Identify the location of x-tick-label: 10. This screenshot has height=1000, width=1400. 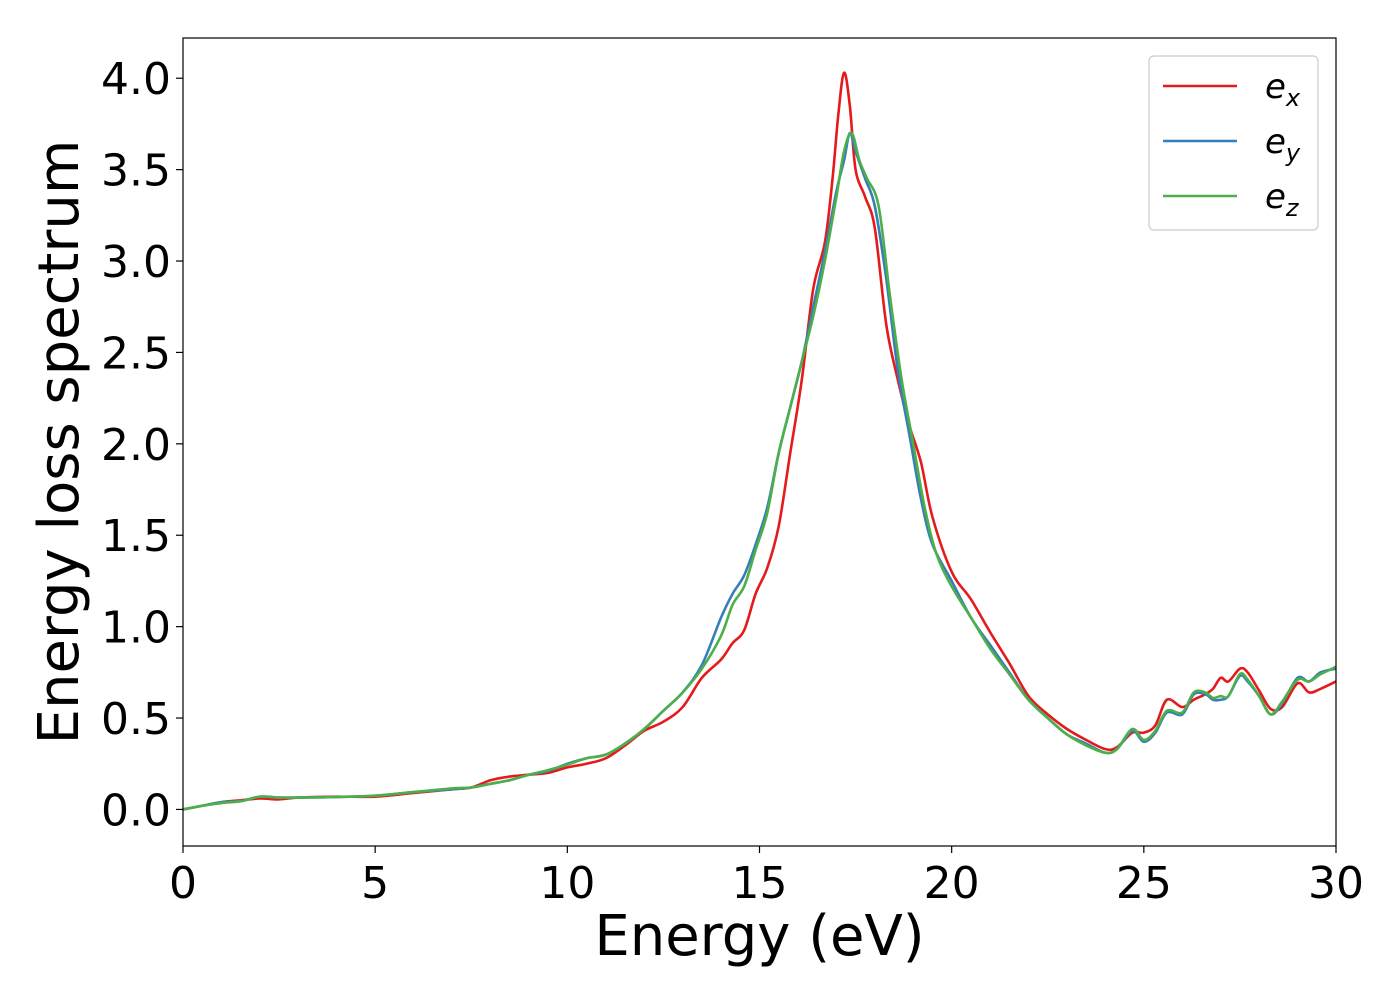
(567, 883).